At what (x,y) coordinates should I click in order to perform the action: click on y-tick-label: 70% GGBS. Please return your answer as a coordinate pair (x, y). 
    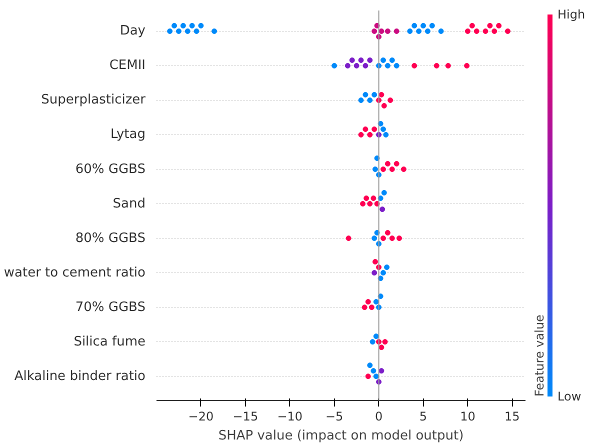
    Looking at the image, I should click on (110, 307).